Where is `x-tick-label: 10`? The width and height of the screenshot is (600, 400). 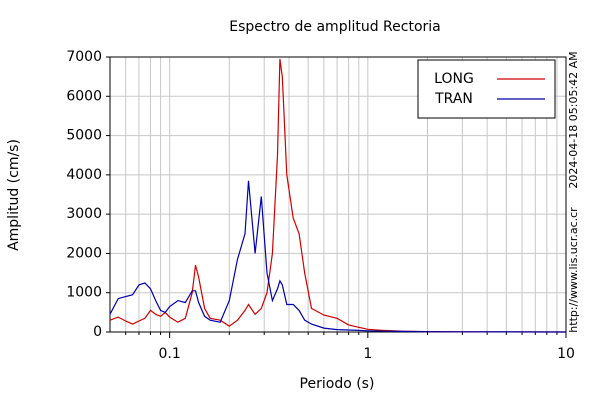 x-tick-label: 10 is located at coordinates (566, 354).